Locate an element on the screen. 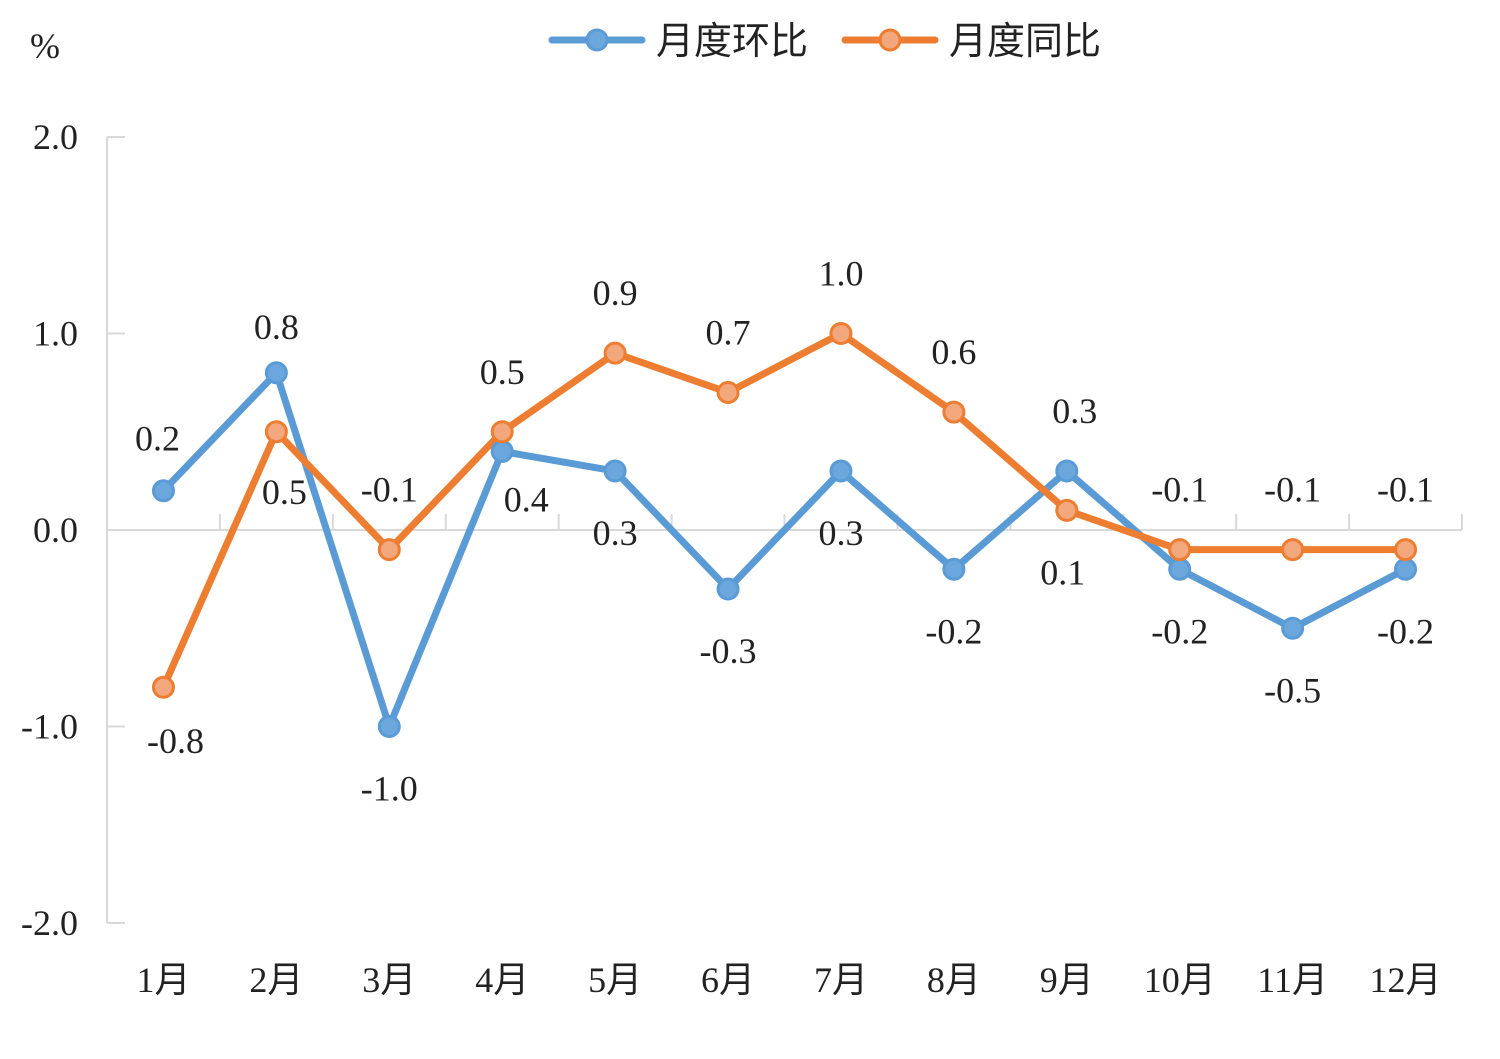 Image resolution: width=1500 pixels, height=1059 pixels. legend-label-2: 月度同比 is located at coordinates (1025, 41).